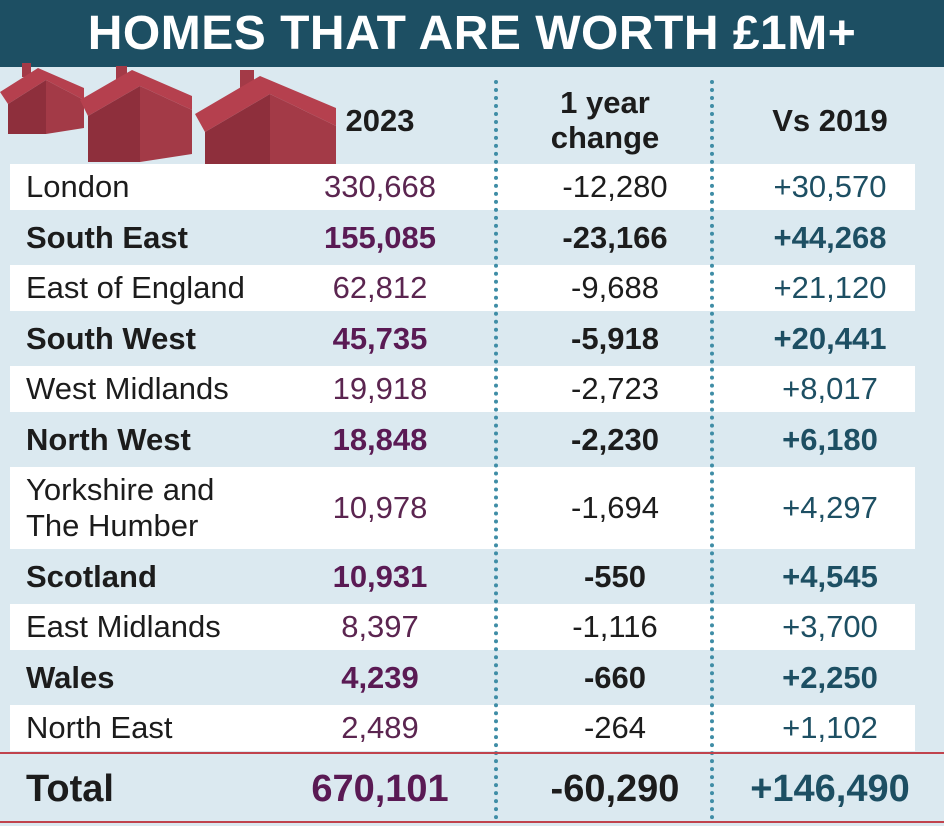 The image size is (944, 826). I want to click on value-1-year-change: -12,280, so click(615, 186).